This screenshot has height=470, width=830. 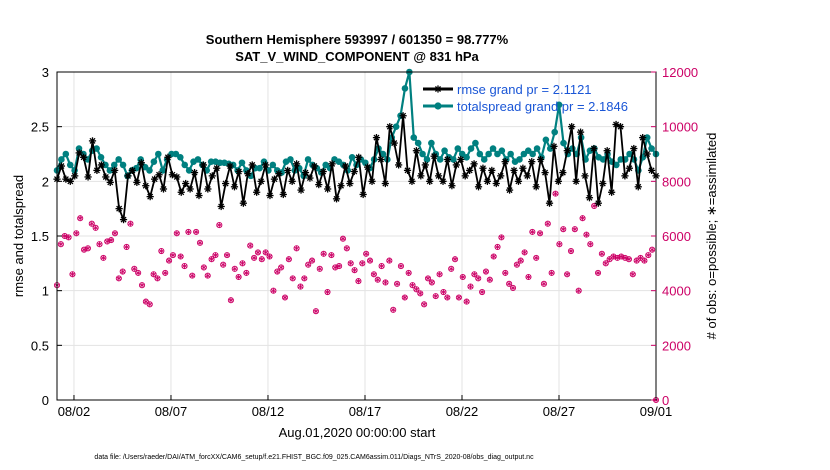 I want to click on legend-spread-marker, so click(x=438, y=106).